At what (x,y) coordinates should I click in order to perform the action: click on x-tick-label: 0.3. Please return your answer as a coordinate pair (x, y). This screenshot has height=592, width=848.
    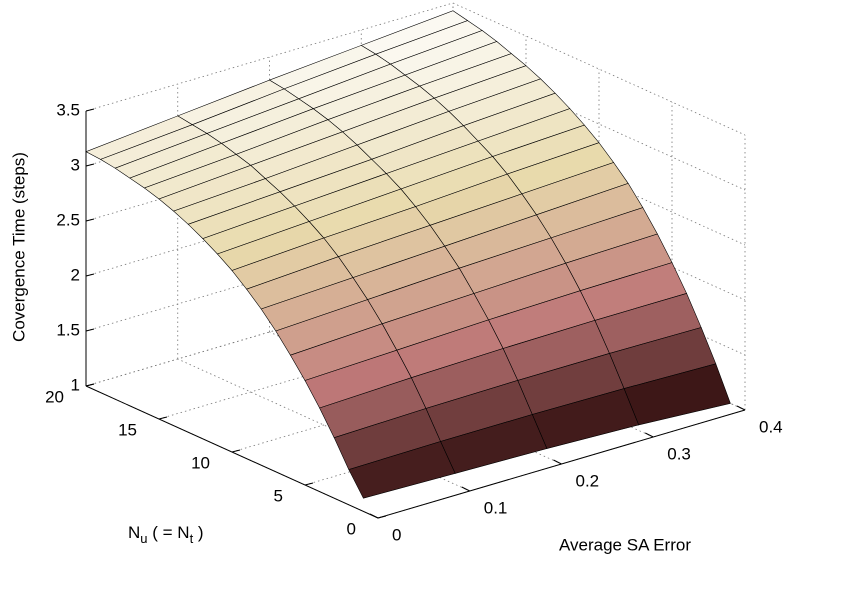
    Looking at the image, I should click on (679, 453).